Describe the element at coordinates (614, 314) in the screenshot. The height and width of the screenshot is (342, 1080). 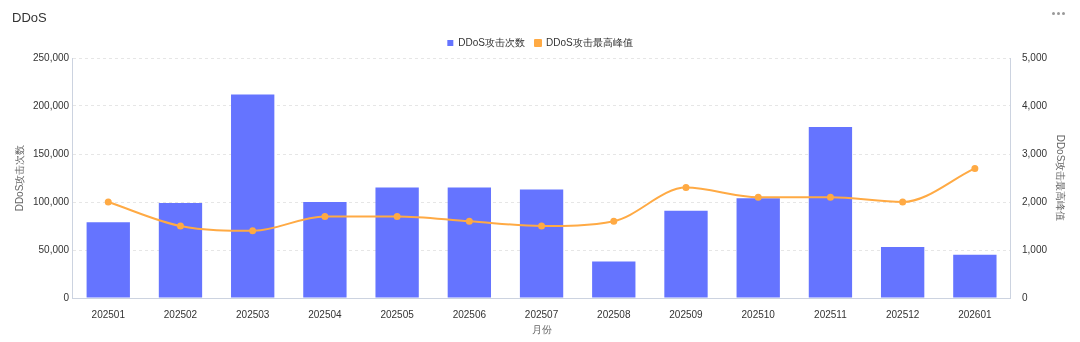
I see `x-tick-label: 202508` at that location.